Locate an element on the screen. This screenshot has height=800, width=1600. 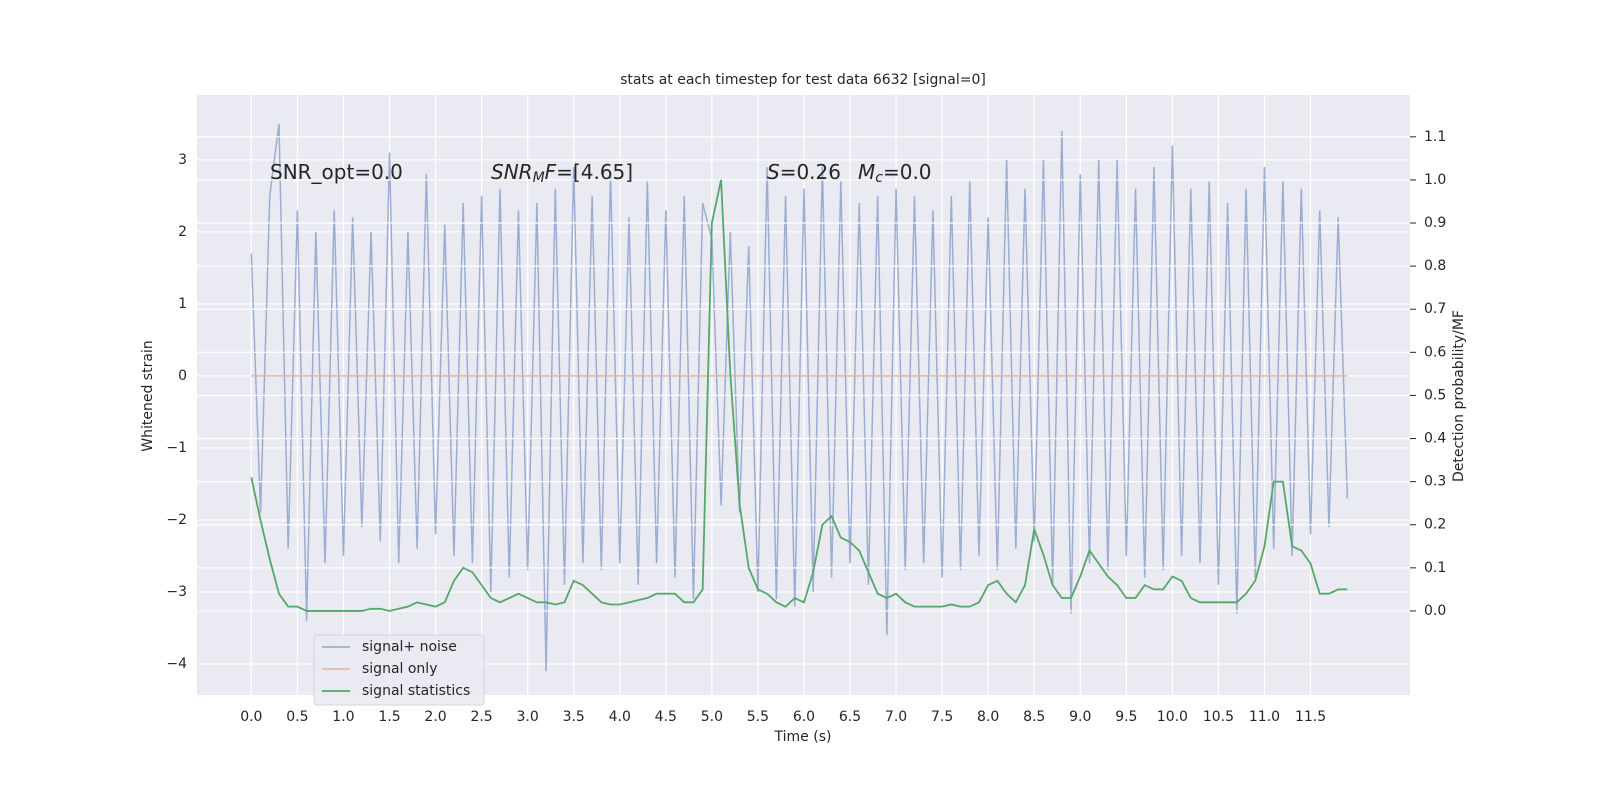
y-tick-label: −4 is located at coordinates (176, 664).